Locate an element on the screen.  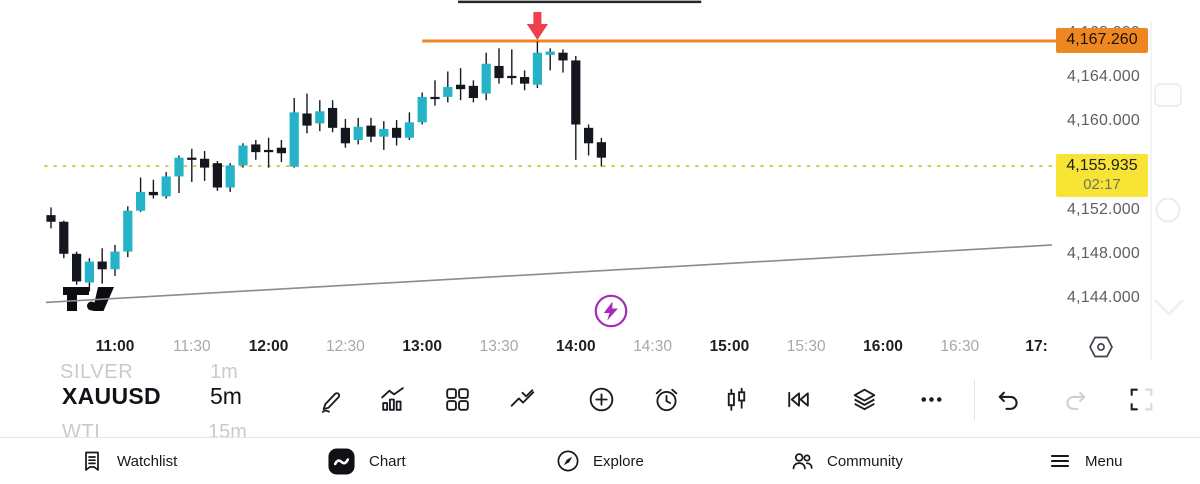
add-plus-circle-icon is located at coordinates (601, 399).